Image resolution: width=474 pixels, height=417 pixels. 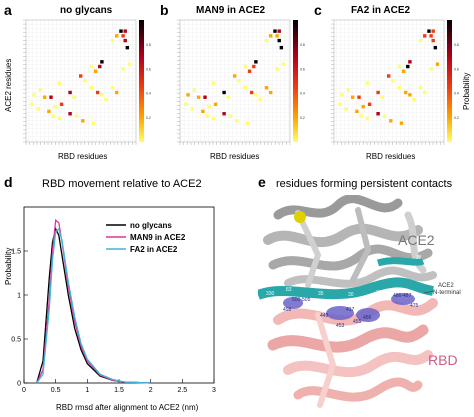 What do you see at coordinates (431, 262) in the screenshot?
I see `ace2-residue-label: 42` at bounding box center [431, 262].